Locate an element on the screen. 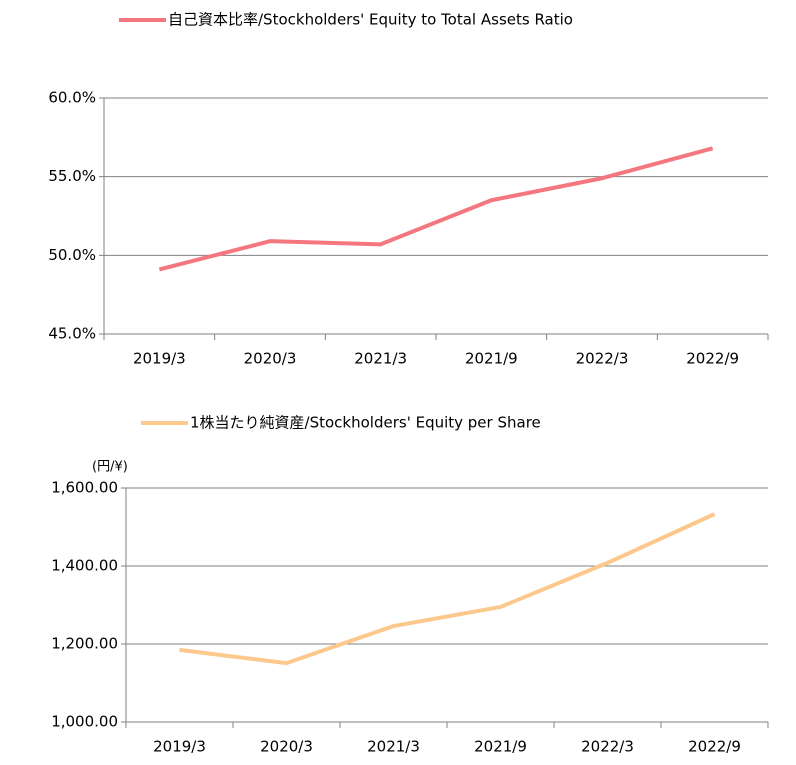 Image resolution: width=796 pixels, height=765 pixels. y-axis-label: (円/¥) is located at coordinates (110, 467).